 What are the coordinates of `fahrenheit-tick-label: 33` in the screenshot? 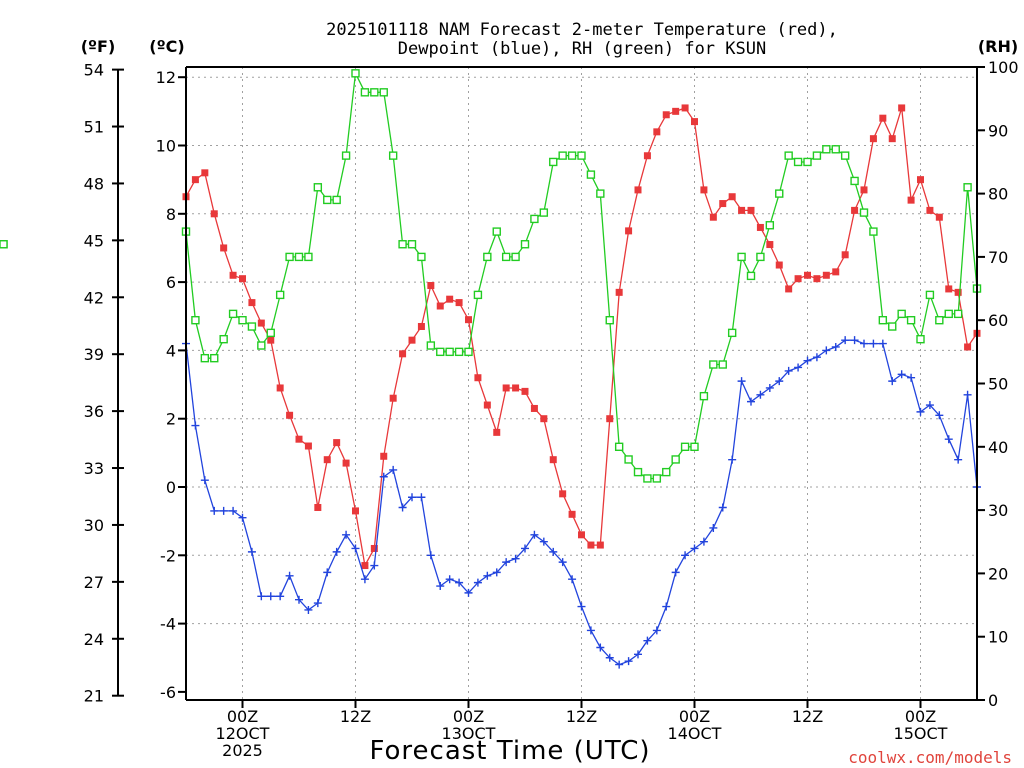 It's located at (94, 468).